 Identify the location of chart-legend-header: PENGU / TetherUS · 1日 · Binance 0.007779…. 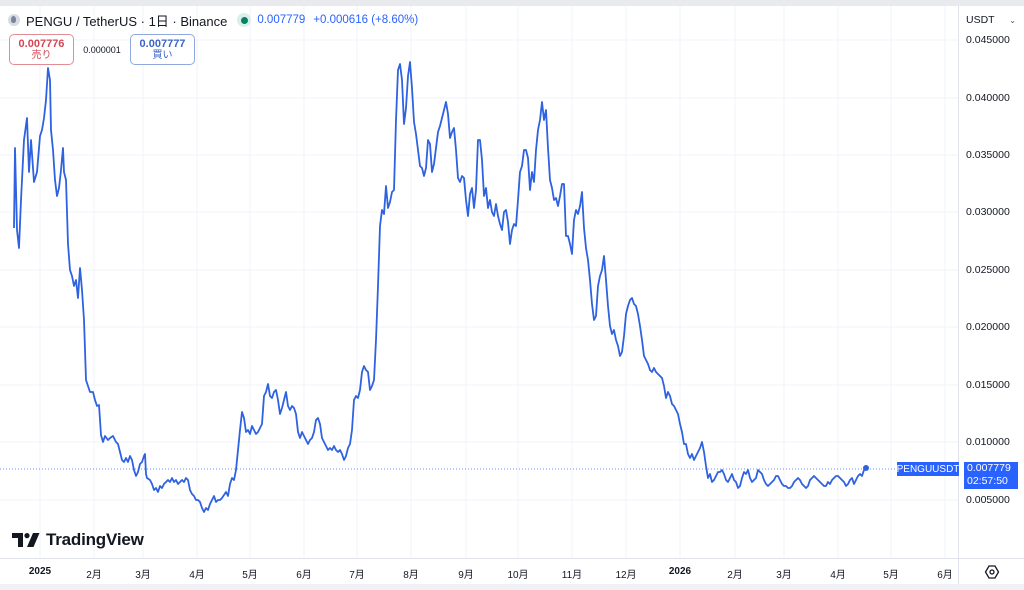
(213, 20).